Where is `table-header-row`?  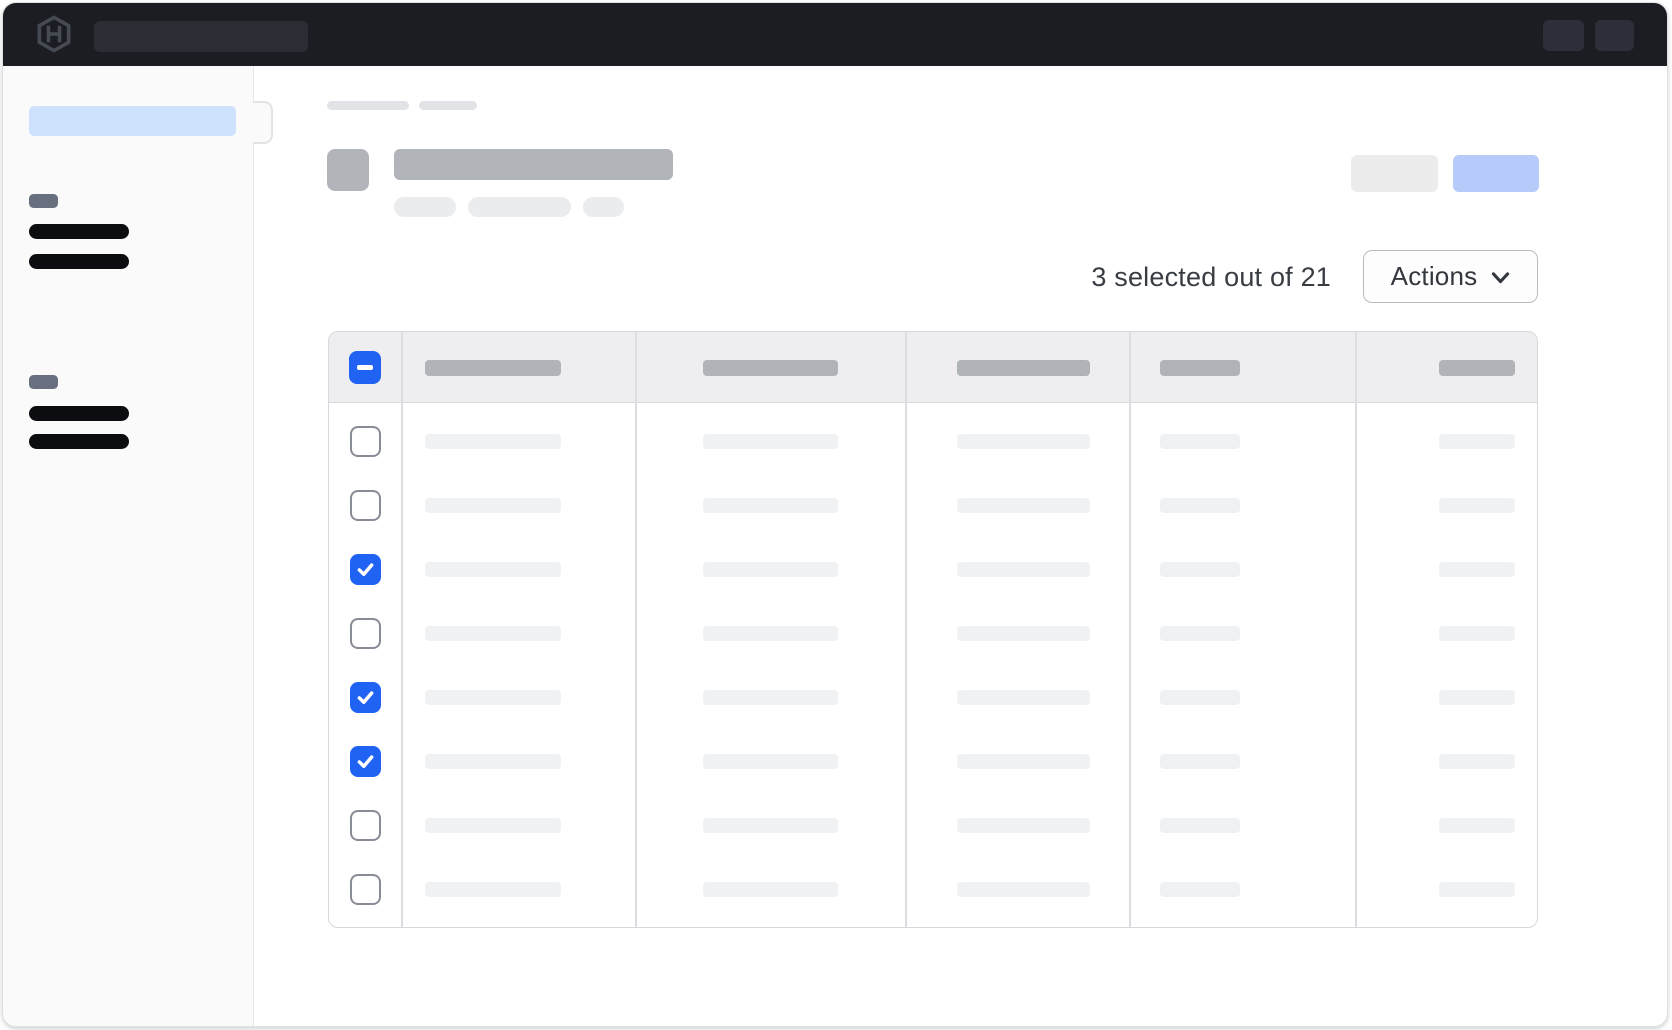
table-header-row is located at coordinates (933, 367).